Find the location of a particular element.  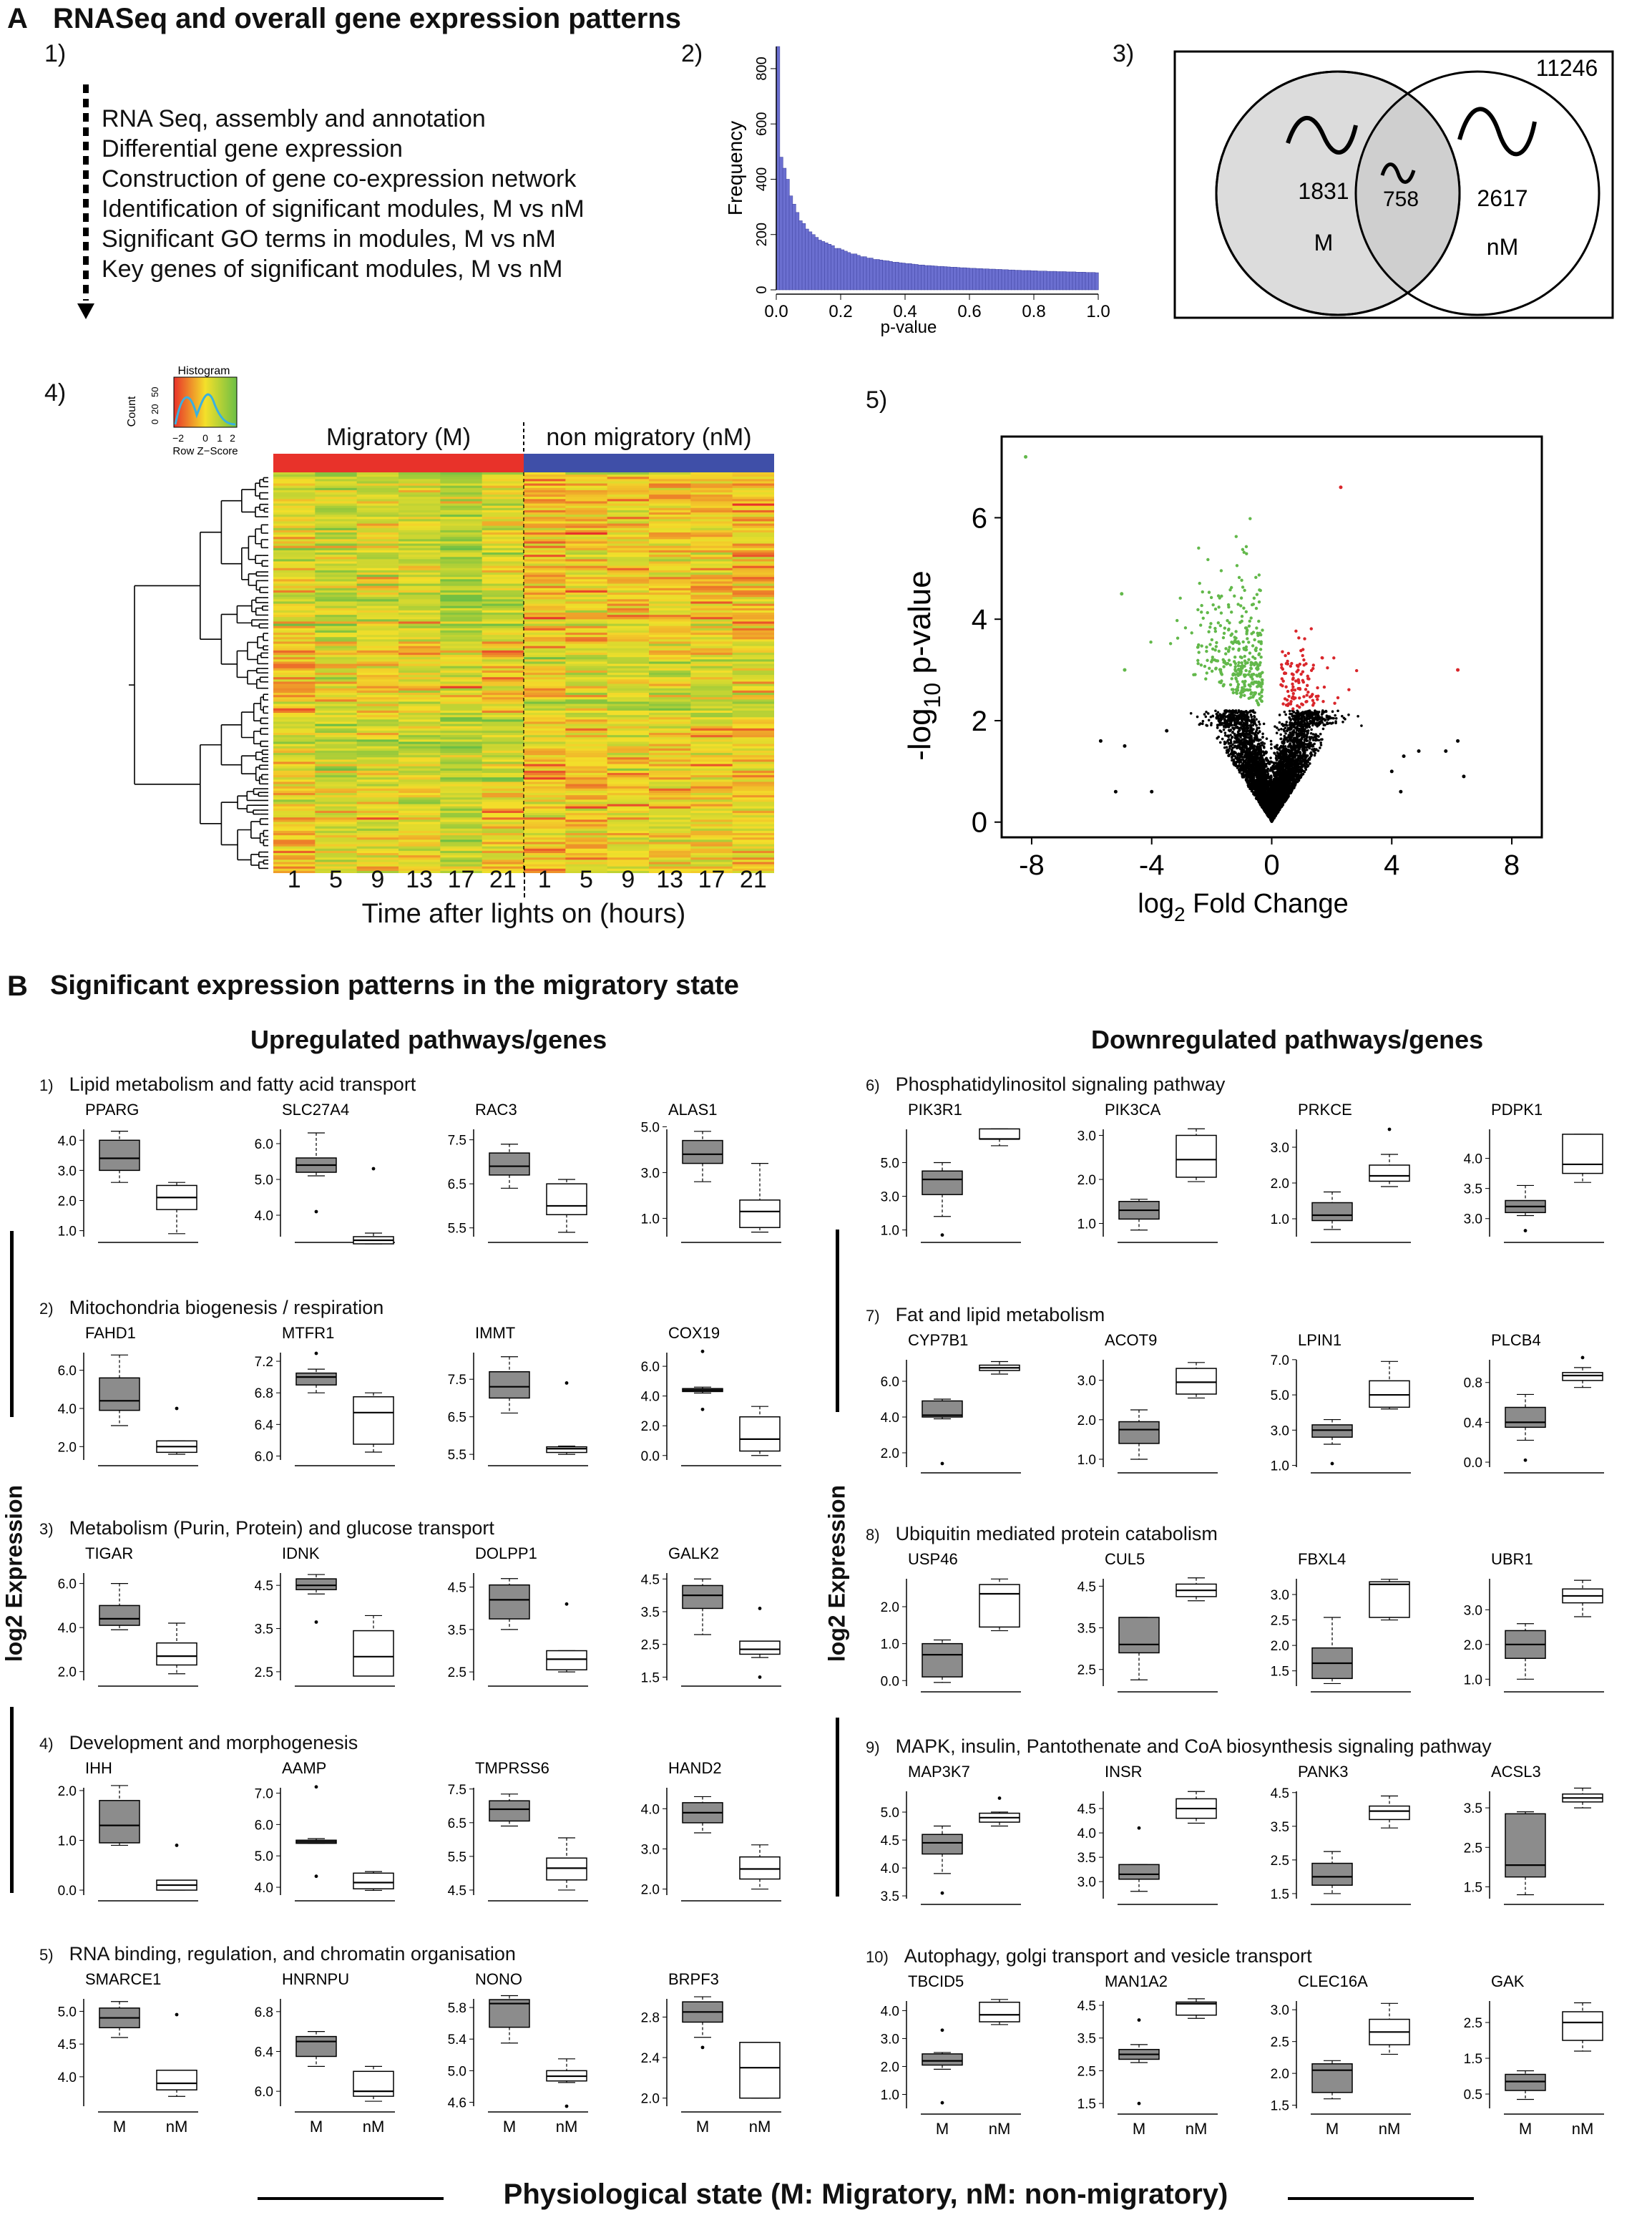

svg-text: 0 is located at coordinates (155, 421).